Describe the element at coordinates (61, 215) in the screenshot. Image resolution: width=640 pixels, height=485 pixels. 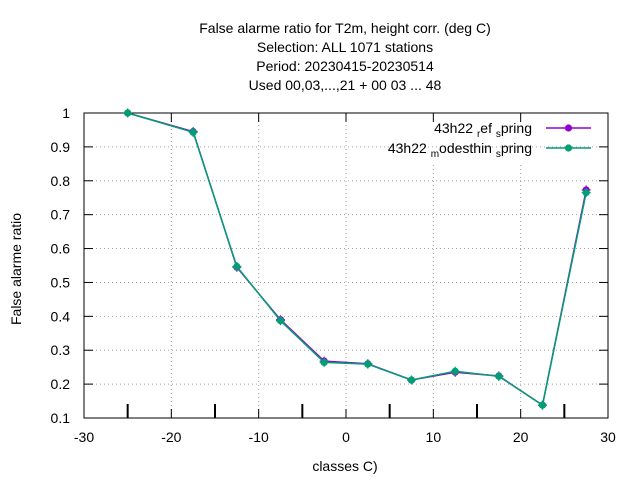
I see `y-tick-label: 0.7` at that location.